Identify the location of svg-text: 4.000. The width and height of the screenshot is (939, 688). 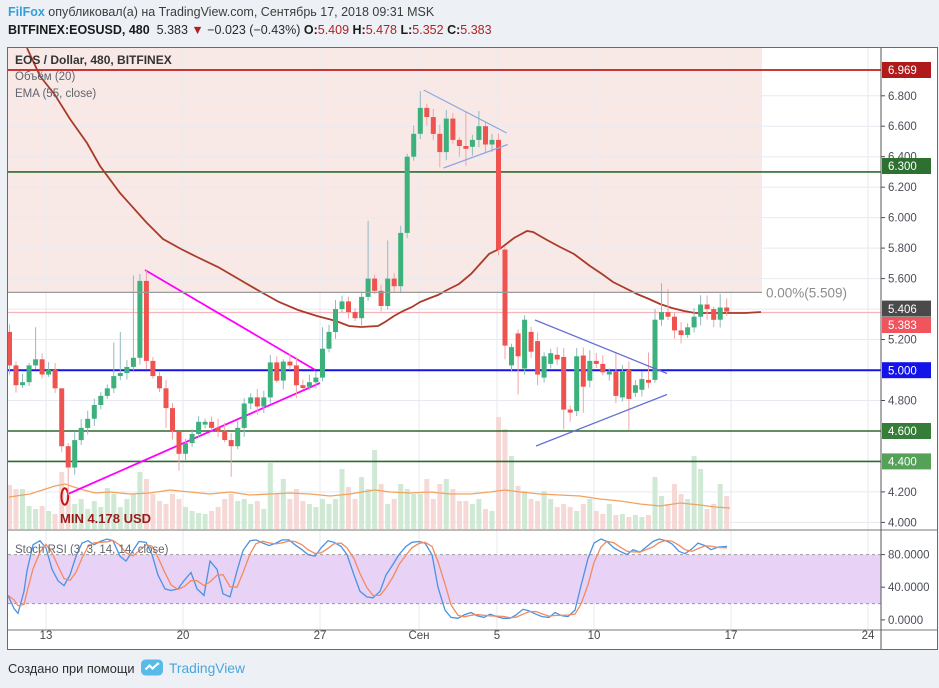
(902, 523).